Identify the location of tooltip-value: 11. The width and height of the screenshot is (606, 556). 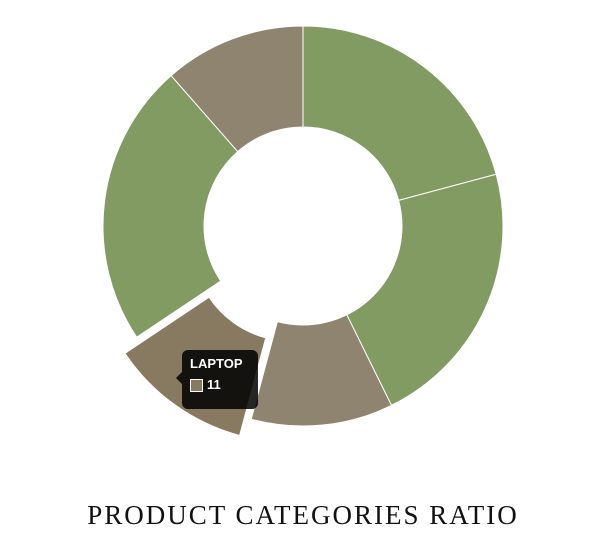
(214, 384).